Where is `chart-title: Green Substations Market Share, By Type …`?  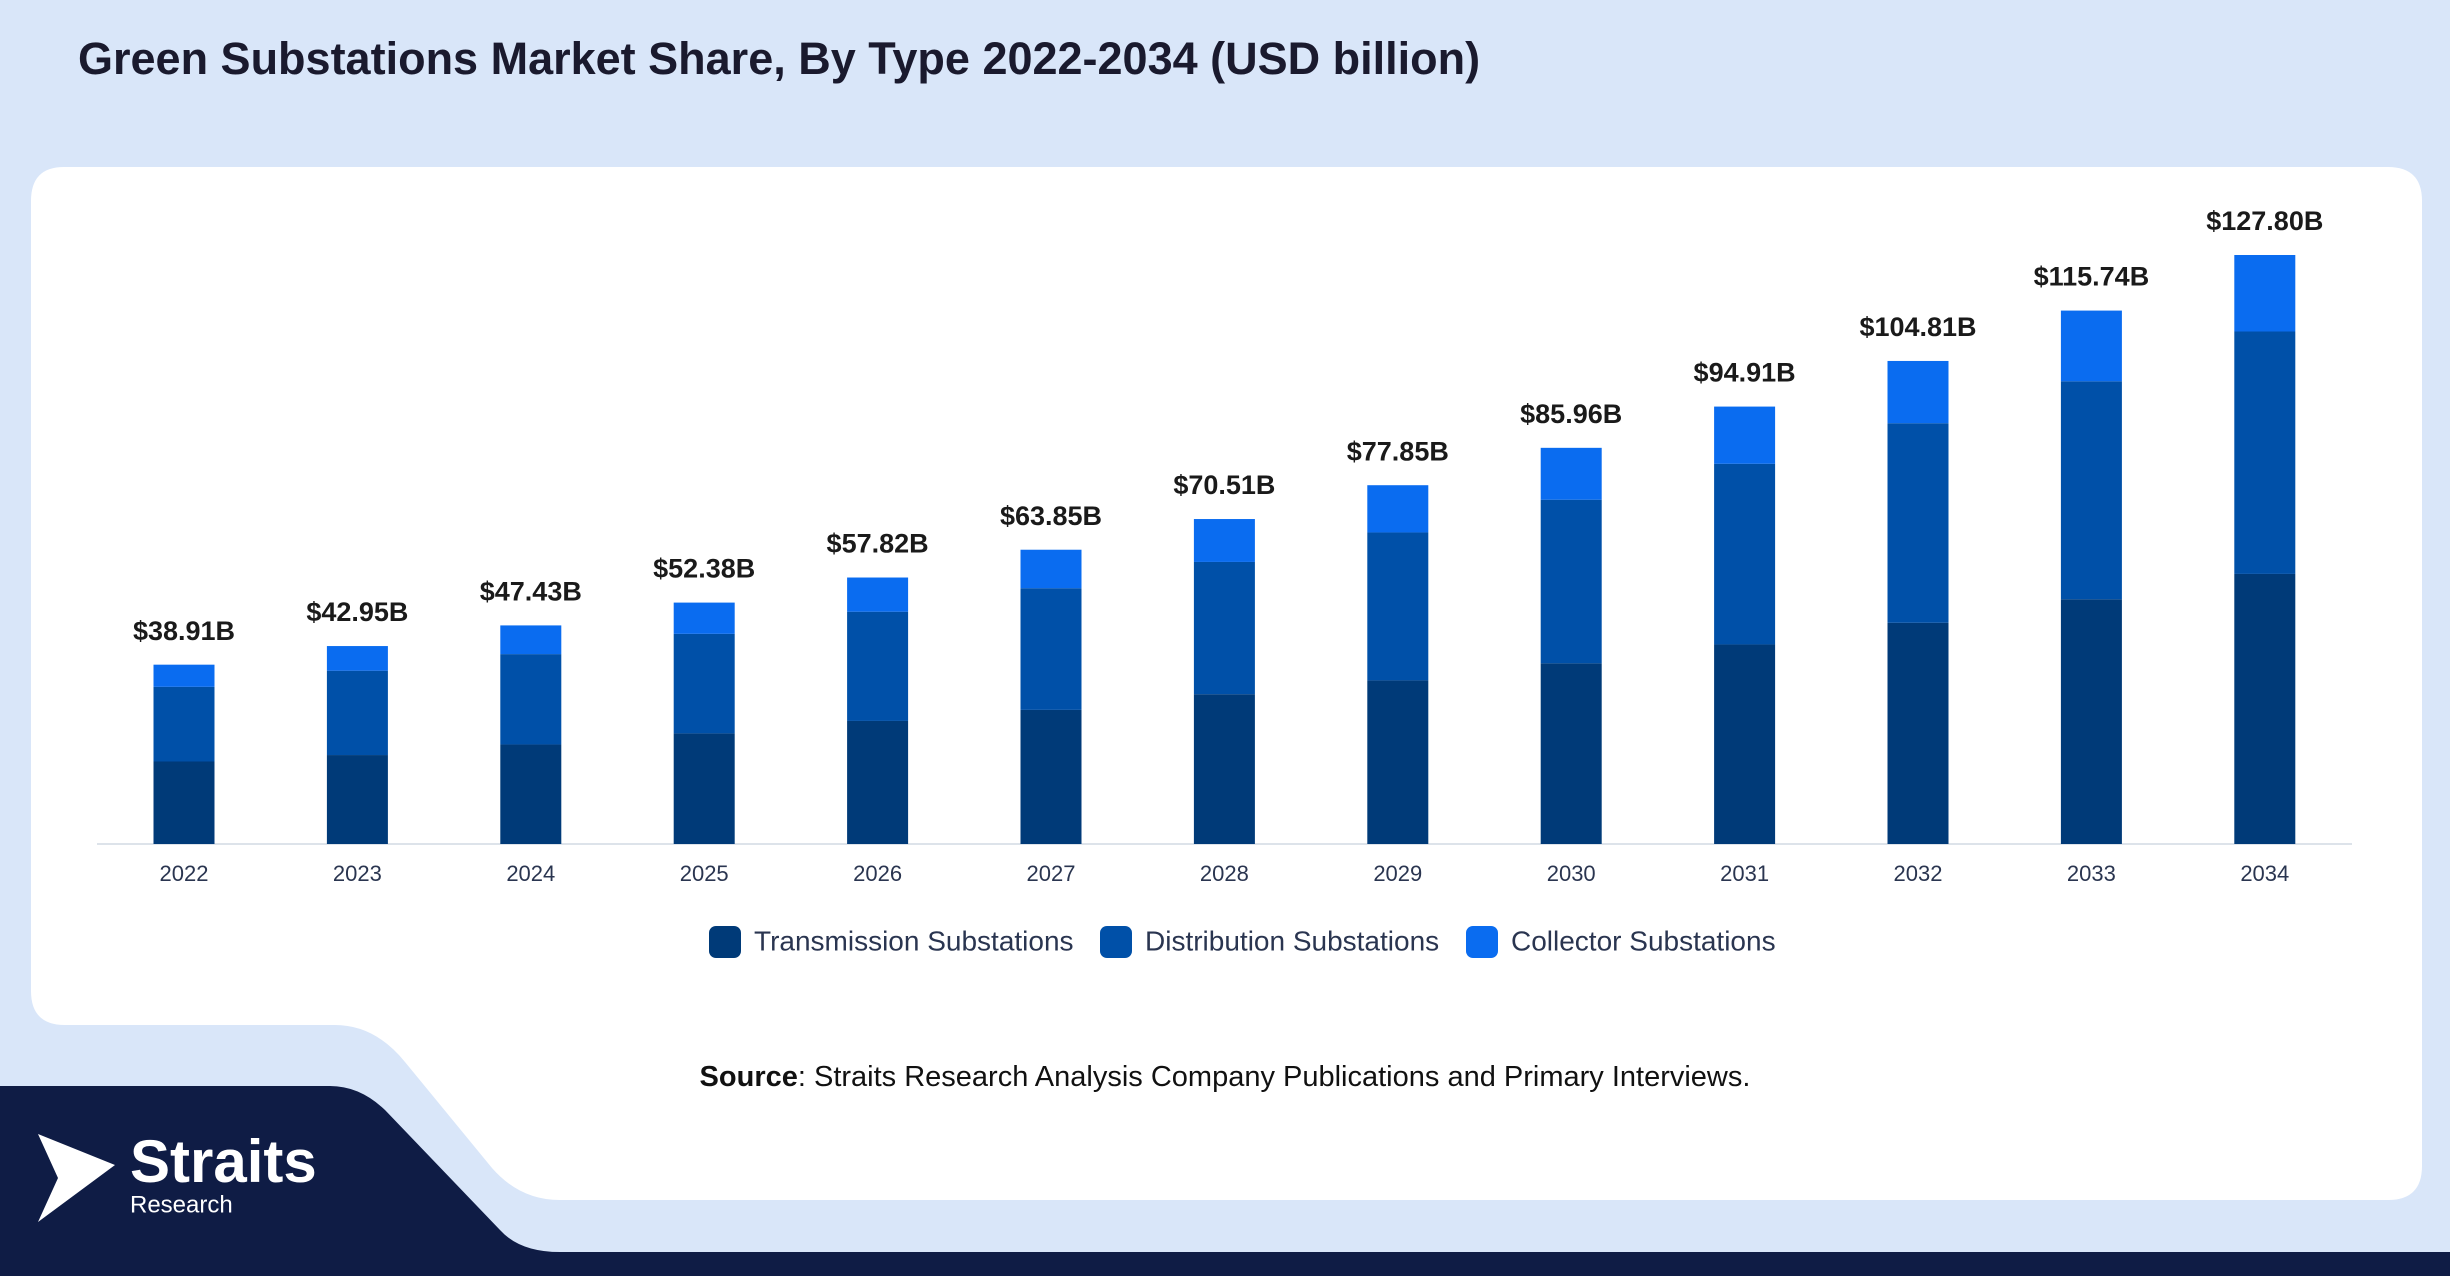
chart-title: Green Substations Market Share, By Type … is located at coordinates (779, 58).